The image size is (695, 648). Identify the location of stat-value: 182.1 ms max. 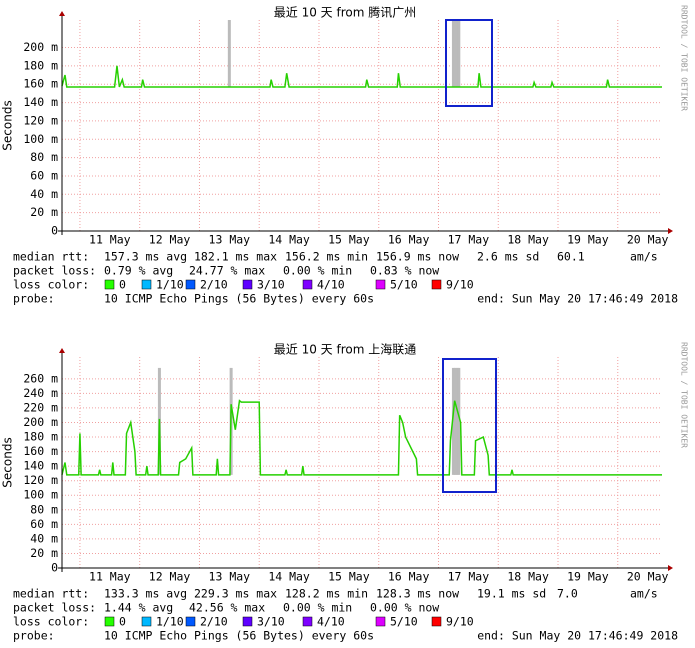
(235, 257).